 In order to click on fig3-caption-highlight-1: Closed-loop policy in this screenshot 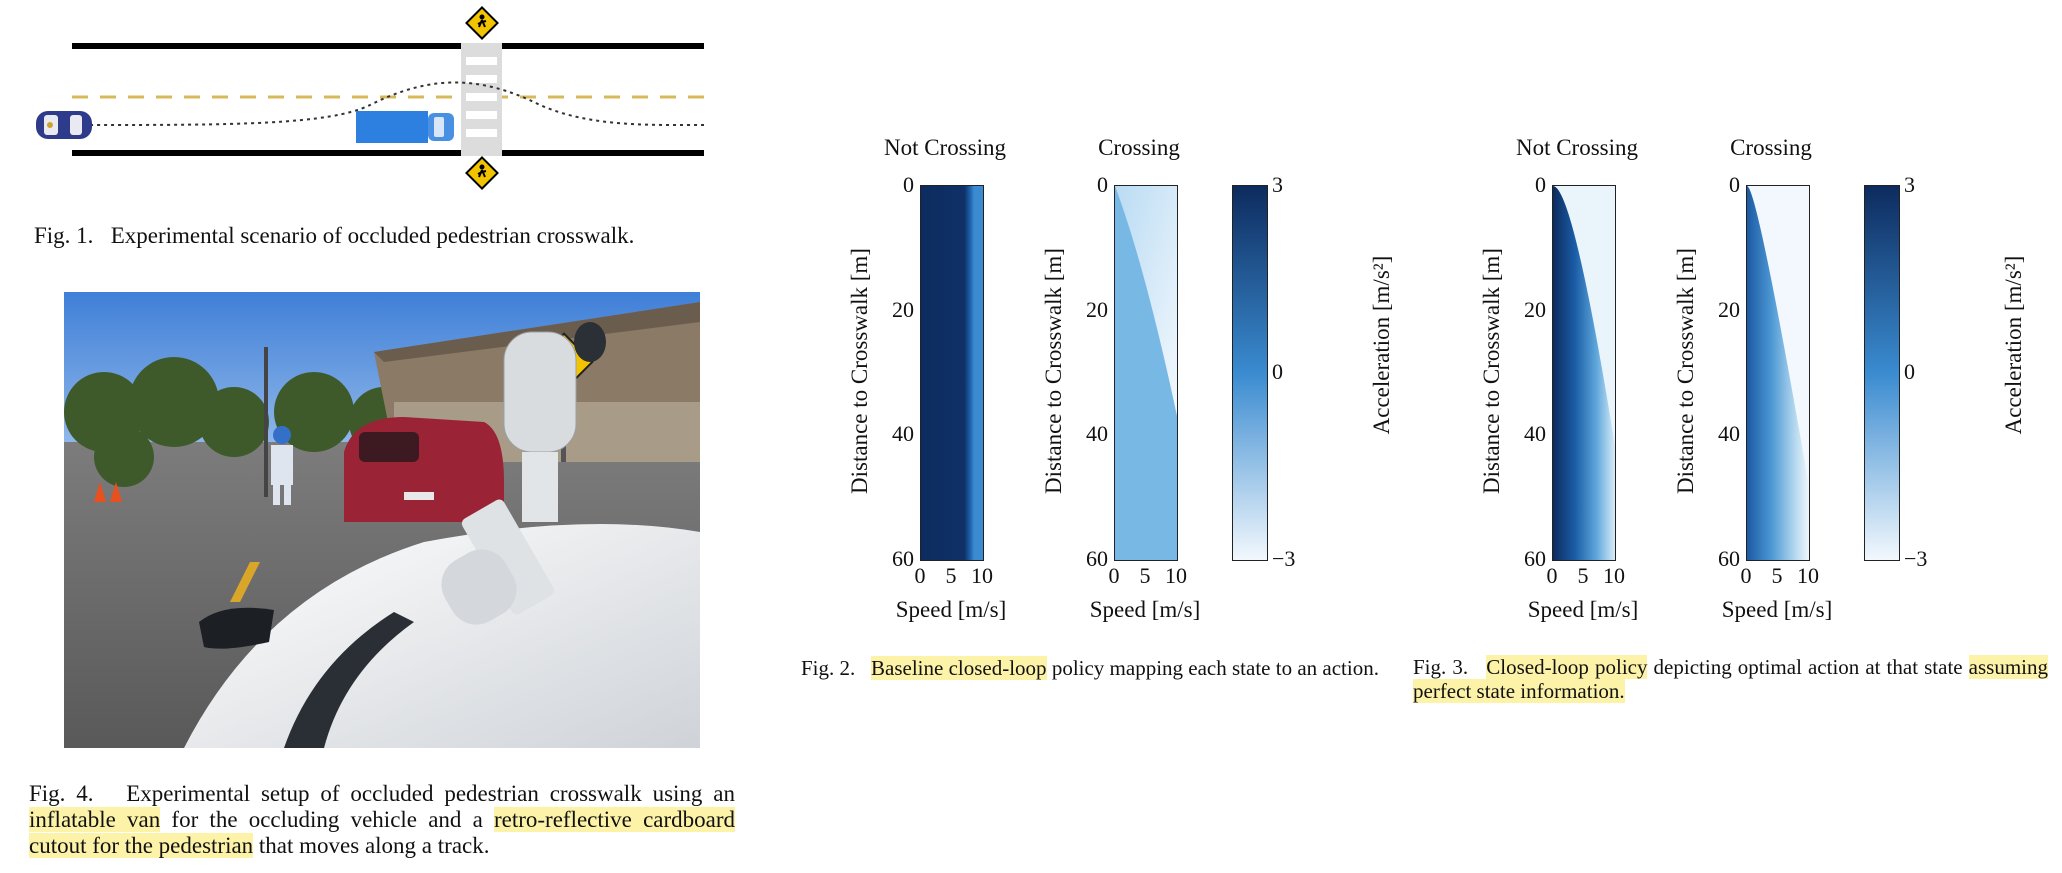, I will do `click(1567, 667)`.